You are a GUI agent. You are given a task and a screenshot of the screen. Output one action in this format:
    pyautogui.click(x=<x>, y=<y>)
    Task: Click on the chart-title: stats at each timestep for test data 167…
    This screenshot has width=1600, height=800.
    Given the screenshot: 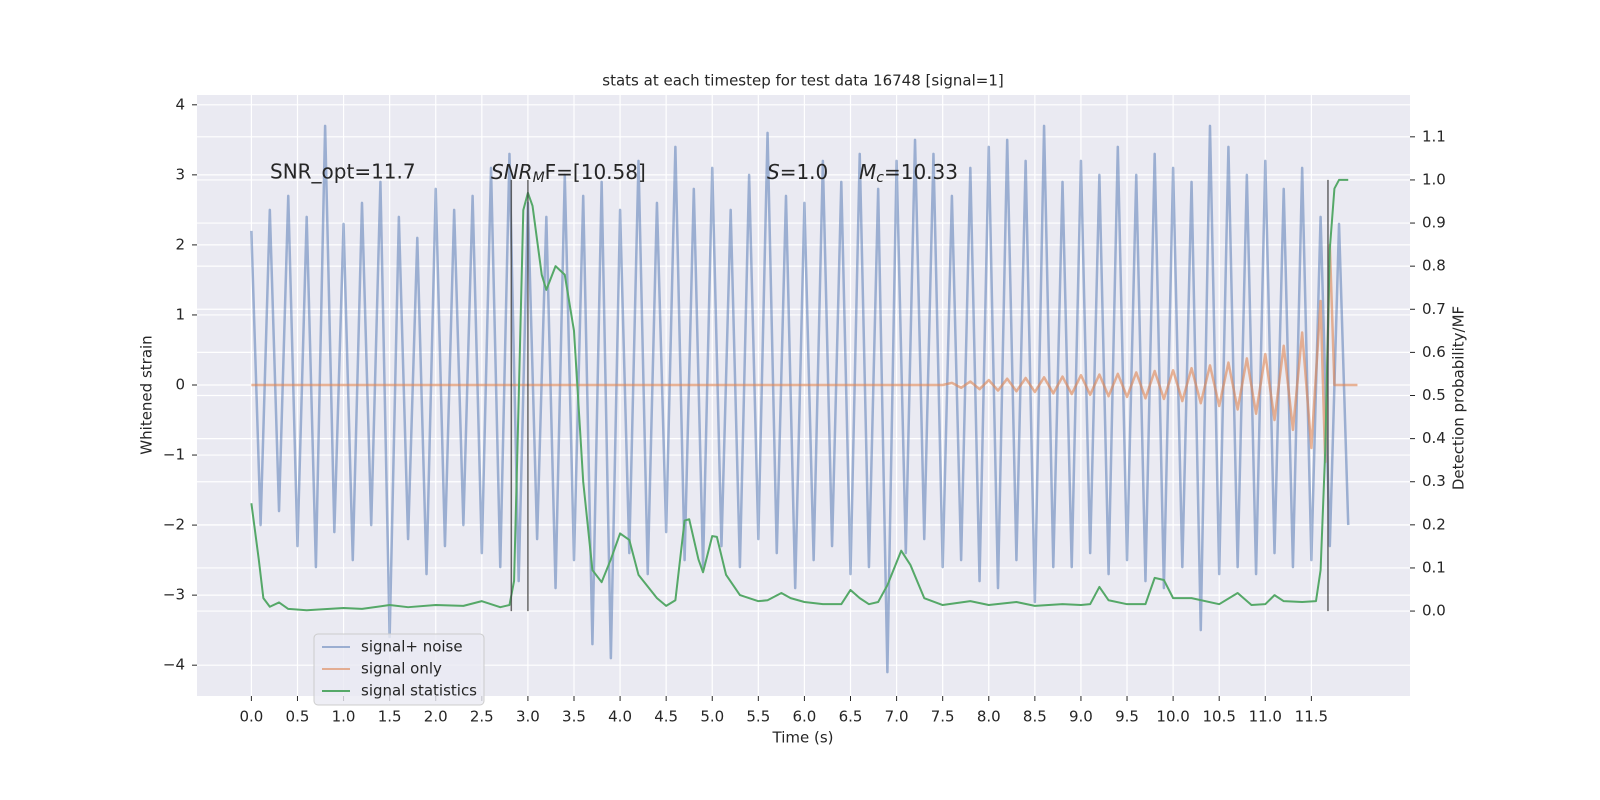 What is the action you would take?
    pyautogui.click(x=802, y=81)
    